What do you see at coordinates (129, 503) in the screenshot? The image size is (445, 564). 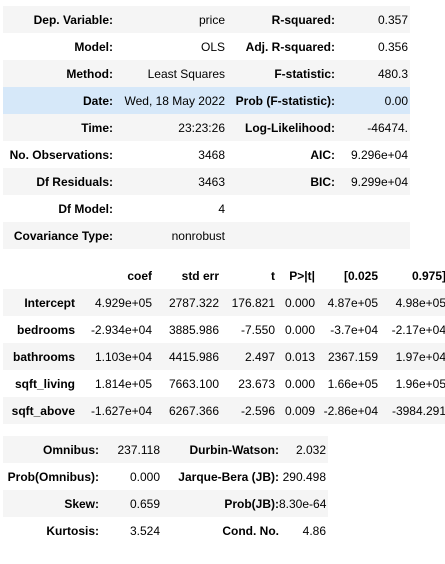 I see `diagnostic-value: 0.659` at bounding box center [129, 503].